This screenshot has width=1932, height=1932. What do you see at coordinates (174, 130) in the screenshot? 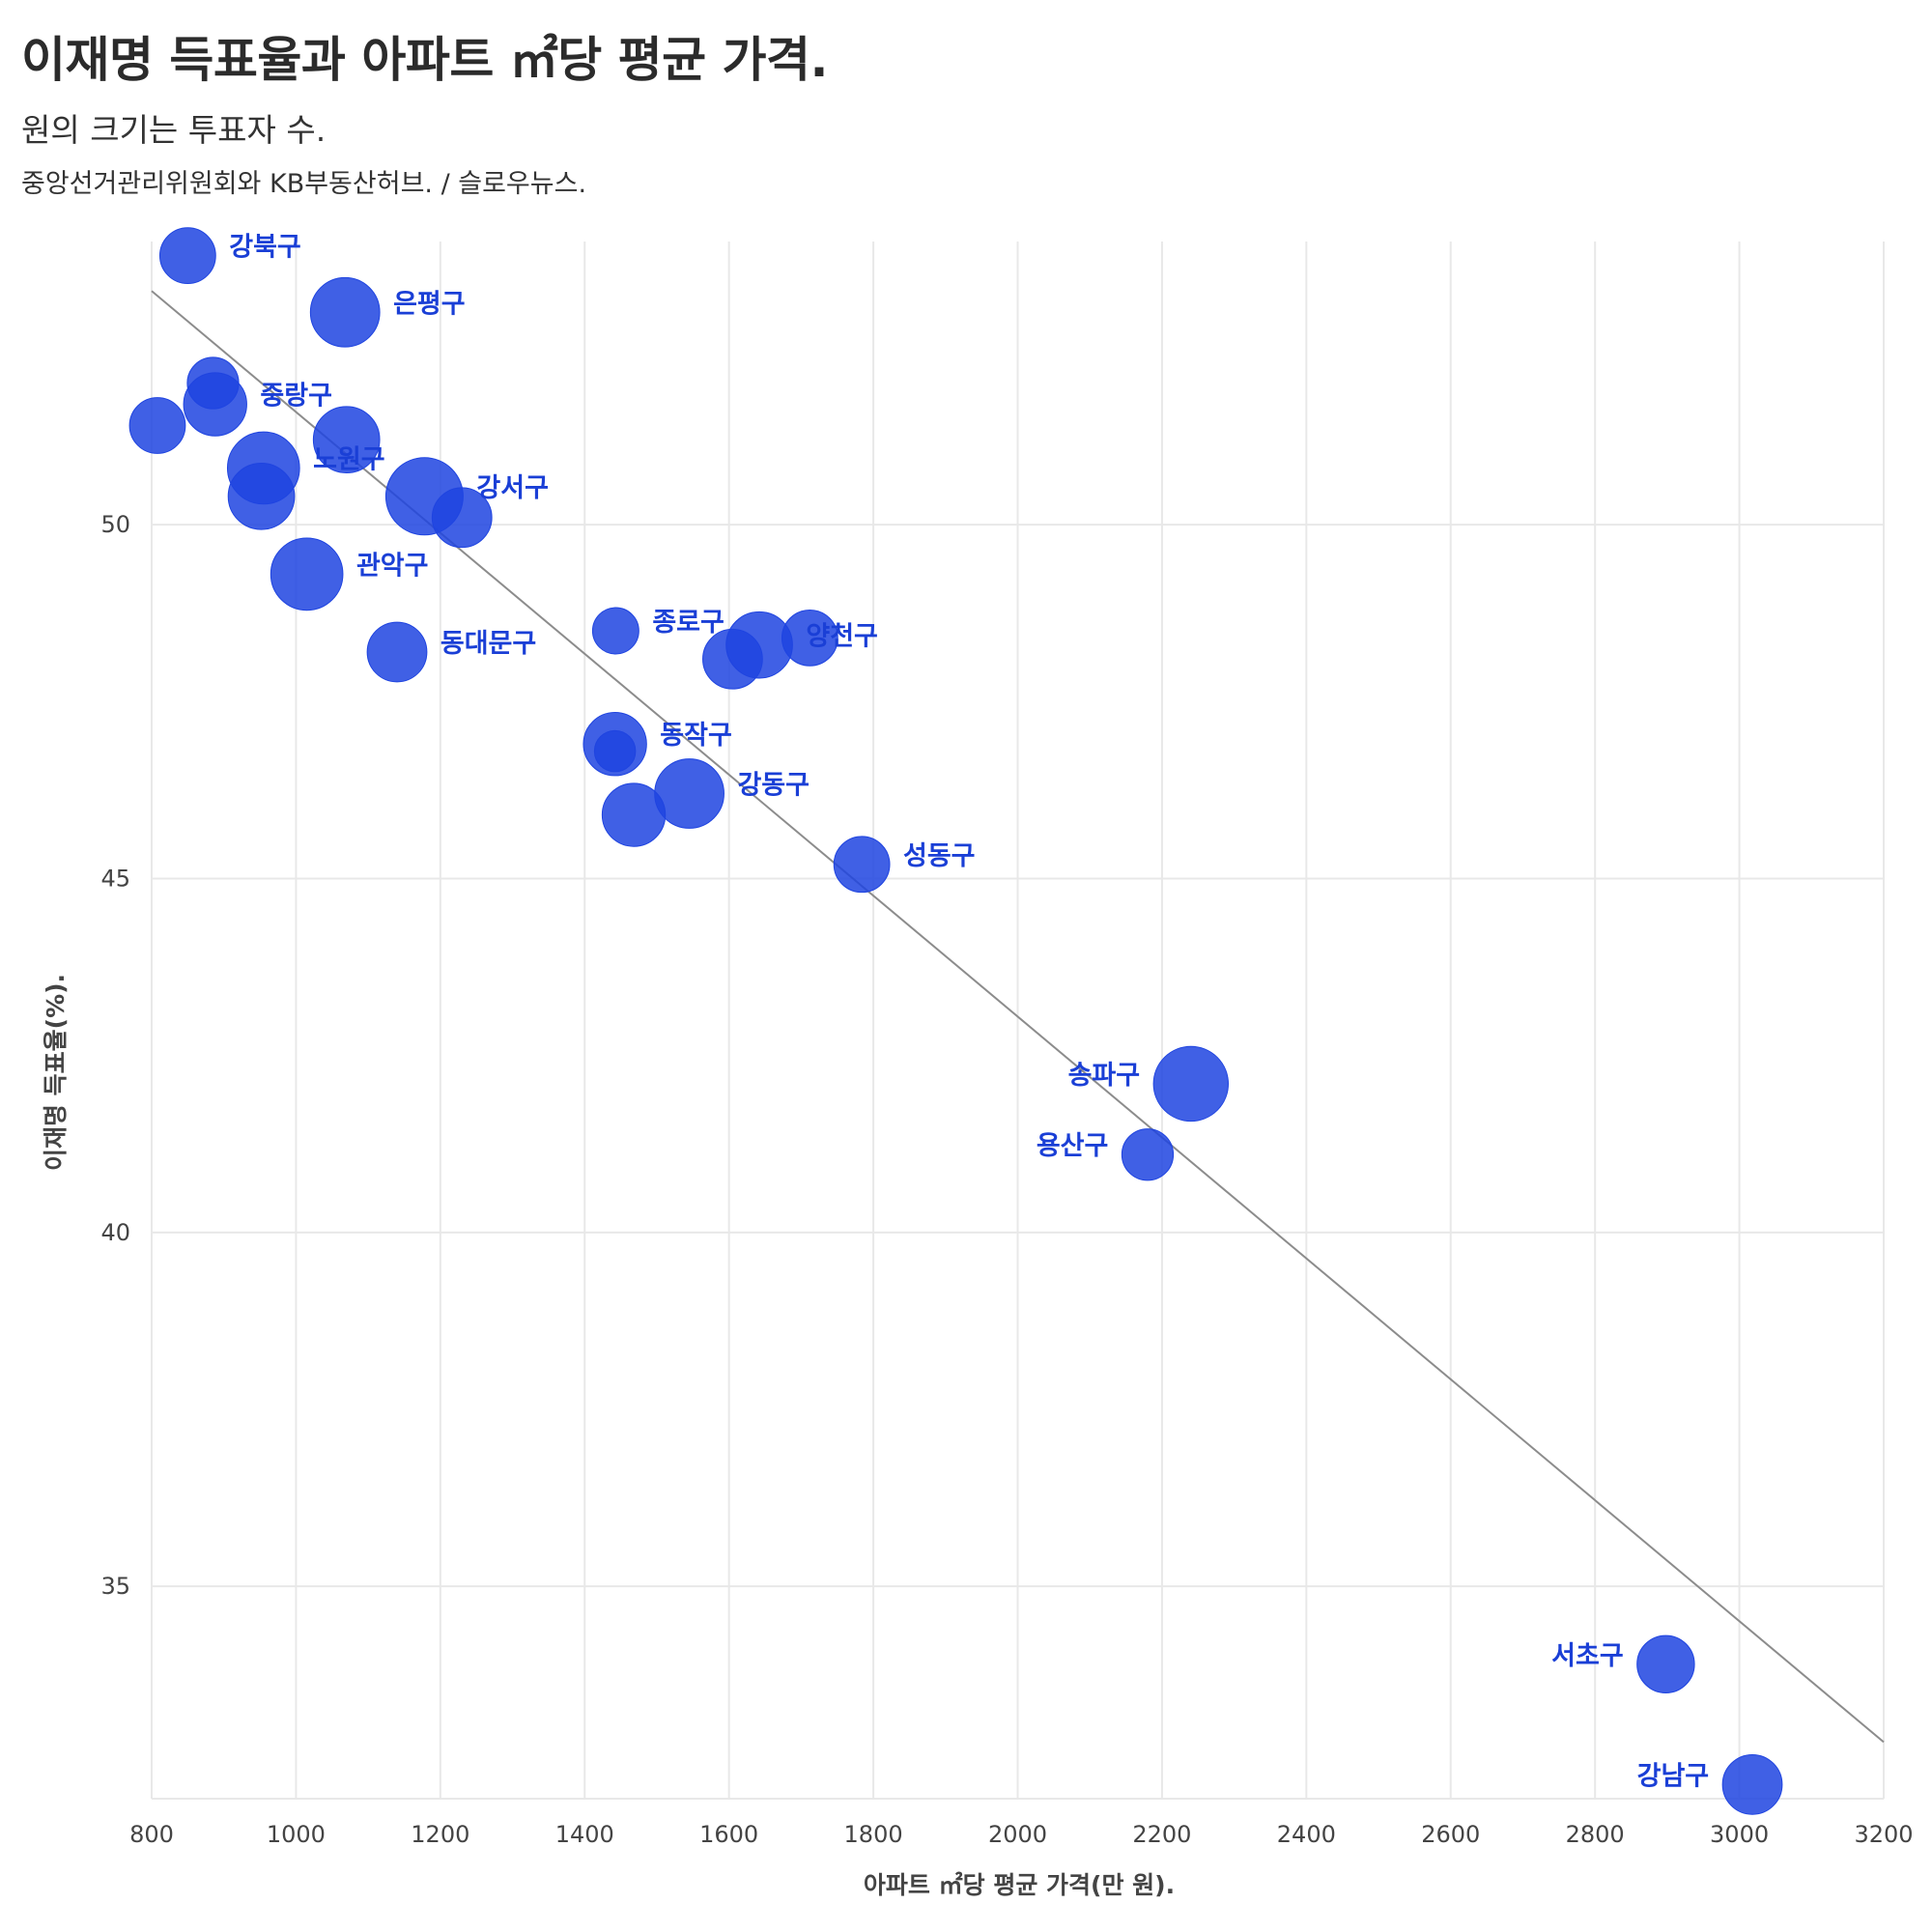
I see `chart-subtitle: 원의 크기는 투표자 수.` at bounding box center [174, 130].